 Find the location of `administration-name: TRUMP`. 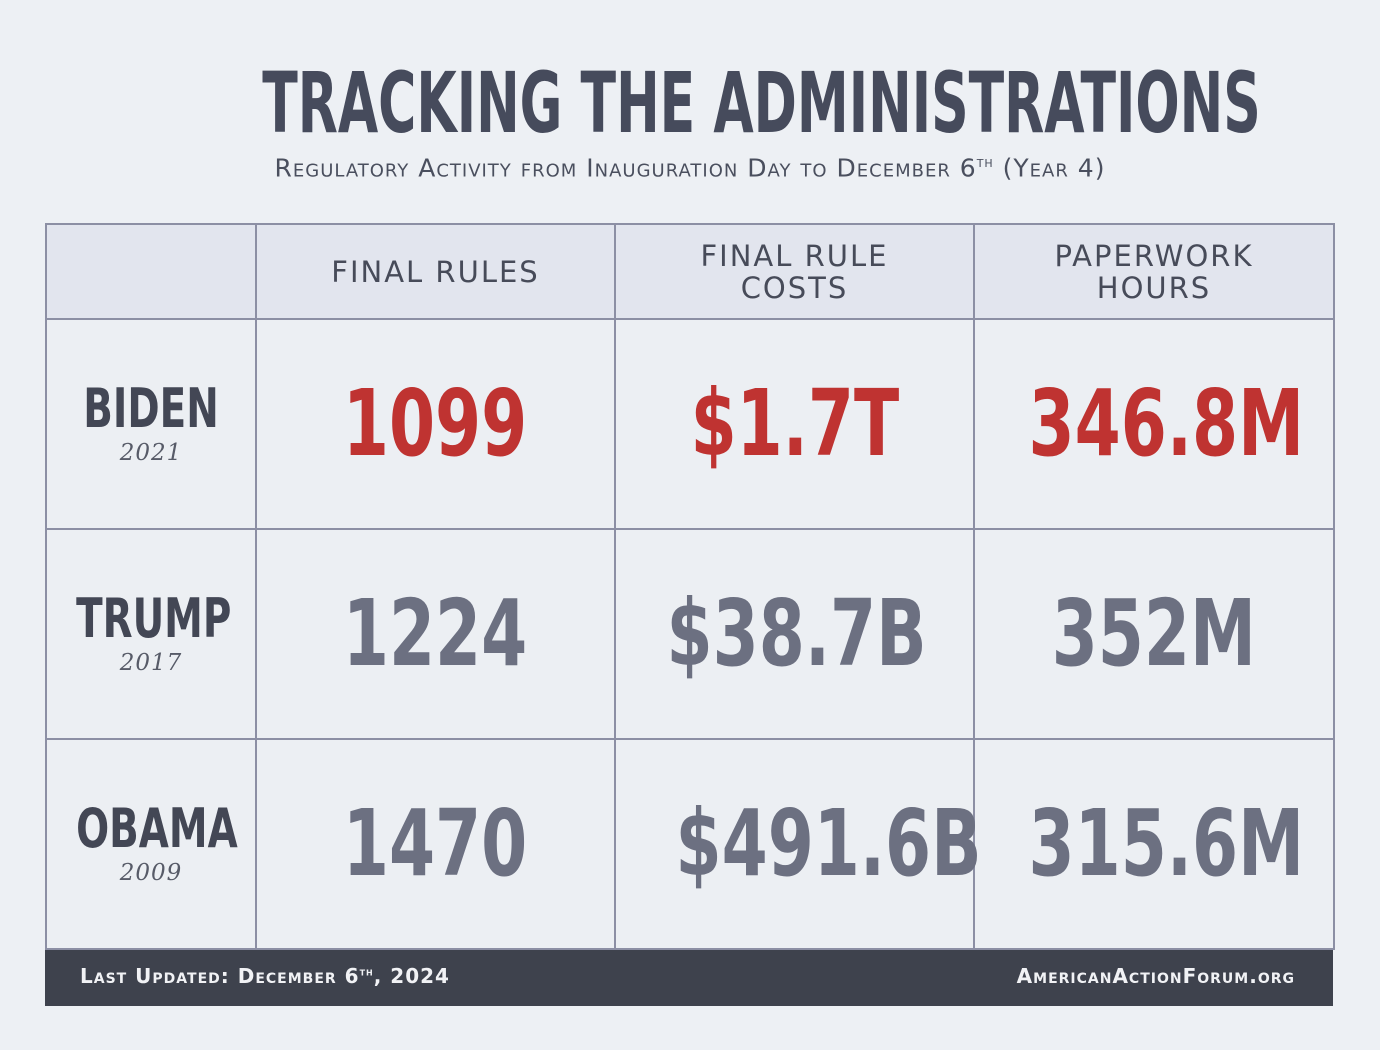

administration-name: TRUMP is located at coordinates (154, 618).